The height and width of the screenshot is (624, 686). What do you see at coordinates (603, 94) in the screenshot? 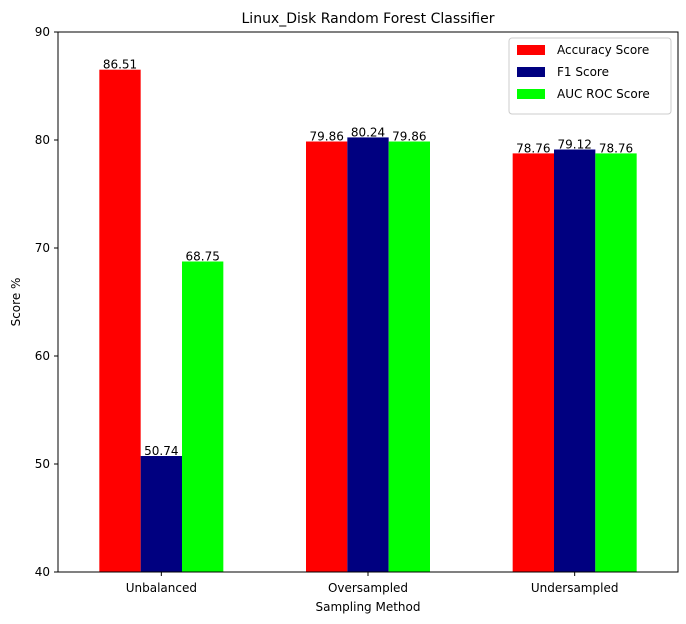
I see `legend-label: AUC ROC Score` at bounding box center [603, 94].